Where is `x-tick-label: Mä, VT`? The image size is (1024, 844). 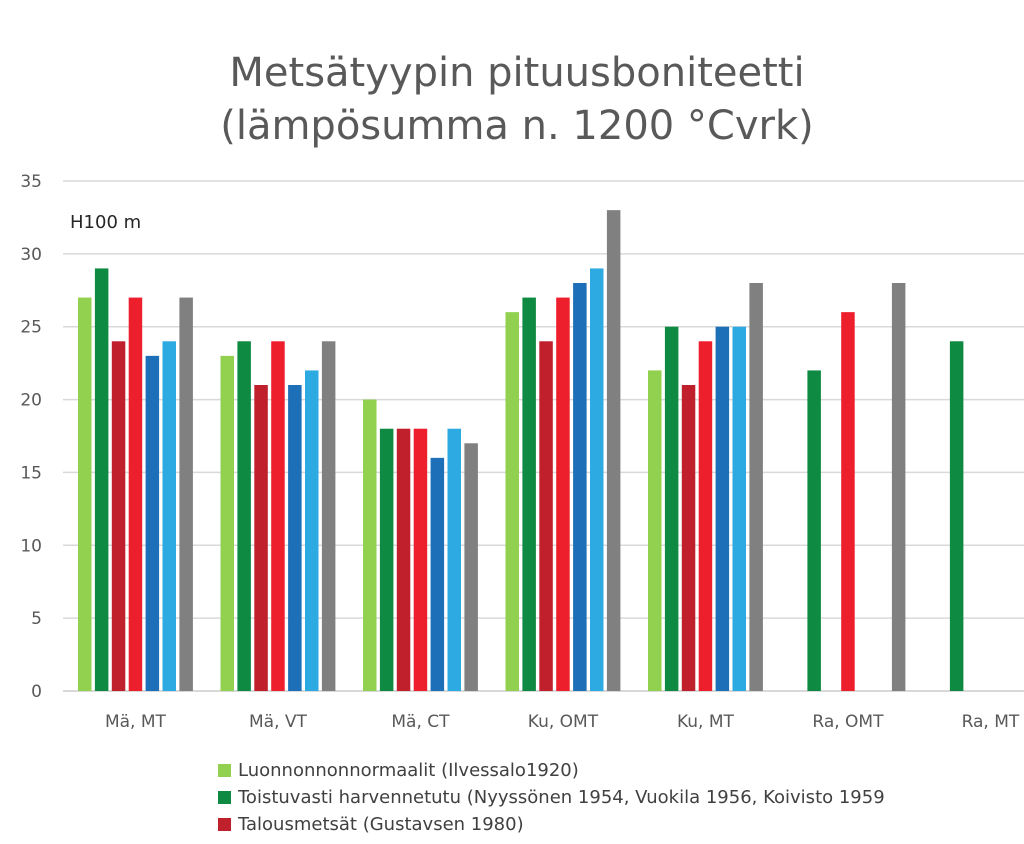 x-tick-label: Mä, VT is located at coordinates (278, 722).